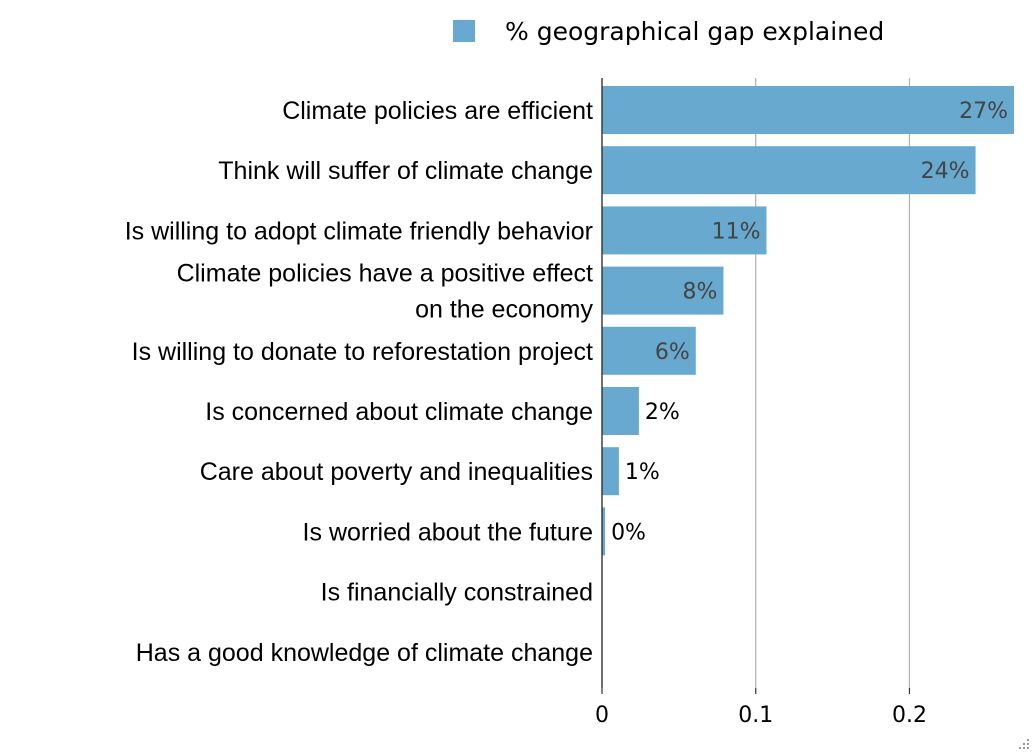 The width and height of the screenshot is (1032, 752). Describe the element at coordinates (755, 715) in the screenshot. I see `x-tick-label: 0.1` at that location.